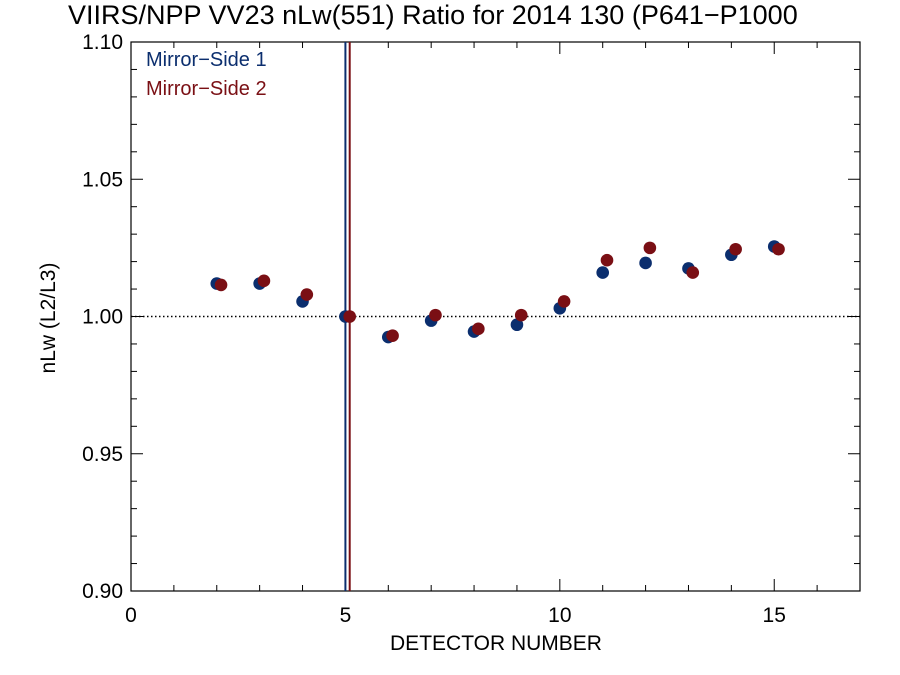  Describe the element at coordinates (102, 591) in the screenshot. I see `y-tick-label: 0.90` at that location.